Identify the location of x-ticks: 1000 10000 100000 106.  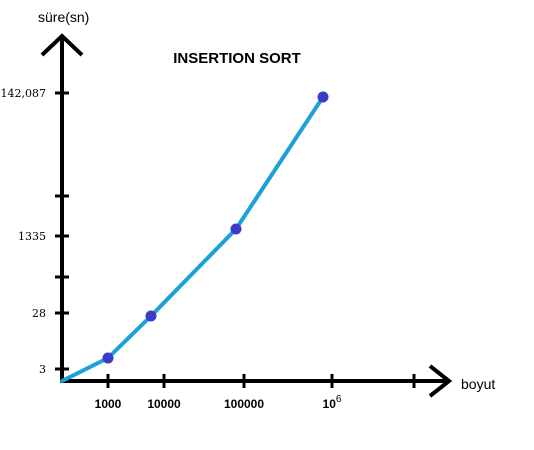
(255, 392).